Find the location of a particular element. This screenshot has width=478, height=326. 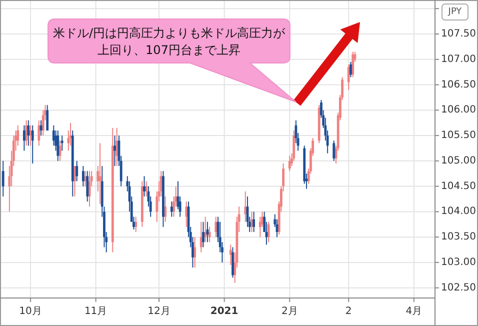

y-axis-title: JPY is located at coordinates (454, 12).